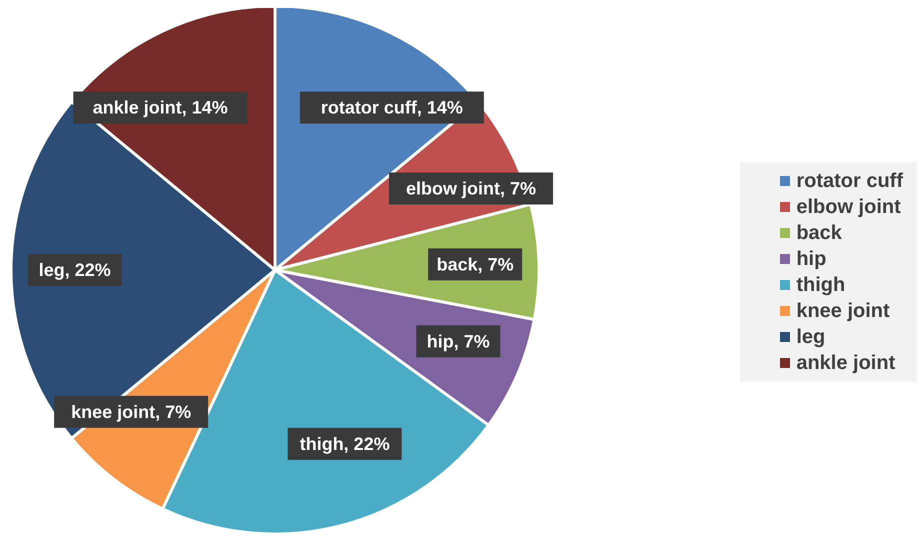 The height and width of the screenshot is (536, 923). I want to click on legend-label: ankle joint, so click(846, 363).